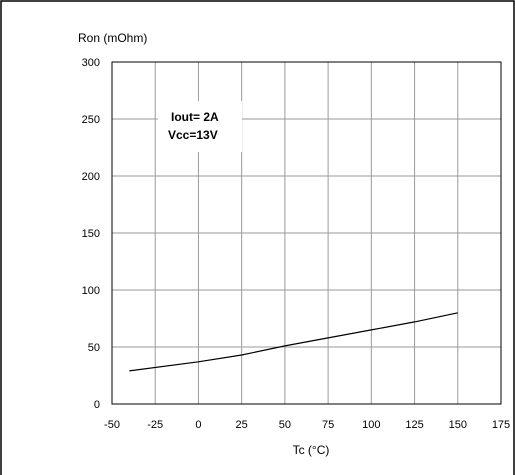 The image size is (515, 475). What do you see at coordinates (198, 425) in the screenshot?
I see `x-tick-label: 0` at bounding box center [198, 425].